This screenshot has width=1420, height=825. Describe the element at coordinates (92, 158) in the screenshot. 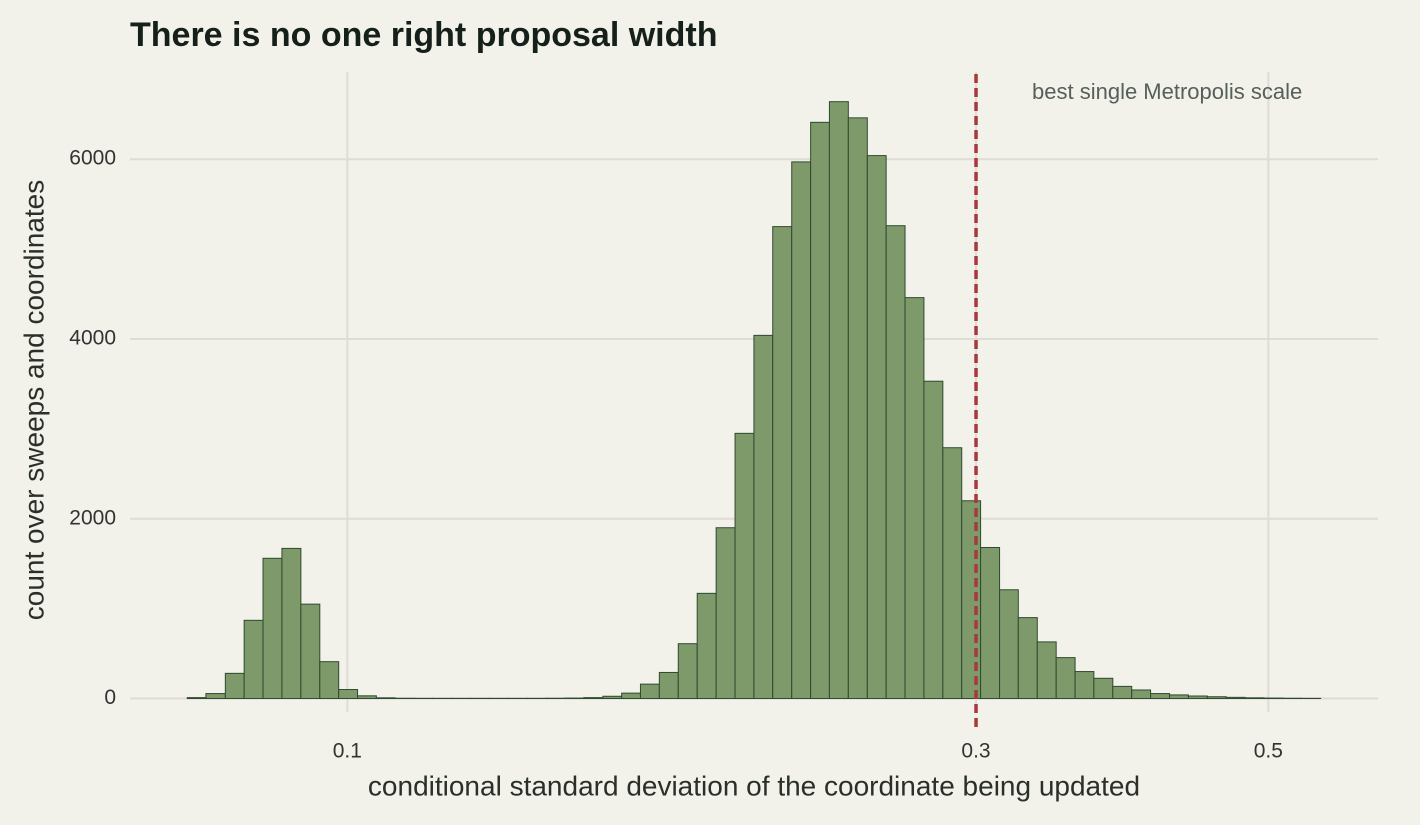

I see `y-tick-label: 6000` at that location.